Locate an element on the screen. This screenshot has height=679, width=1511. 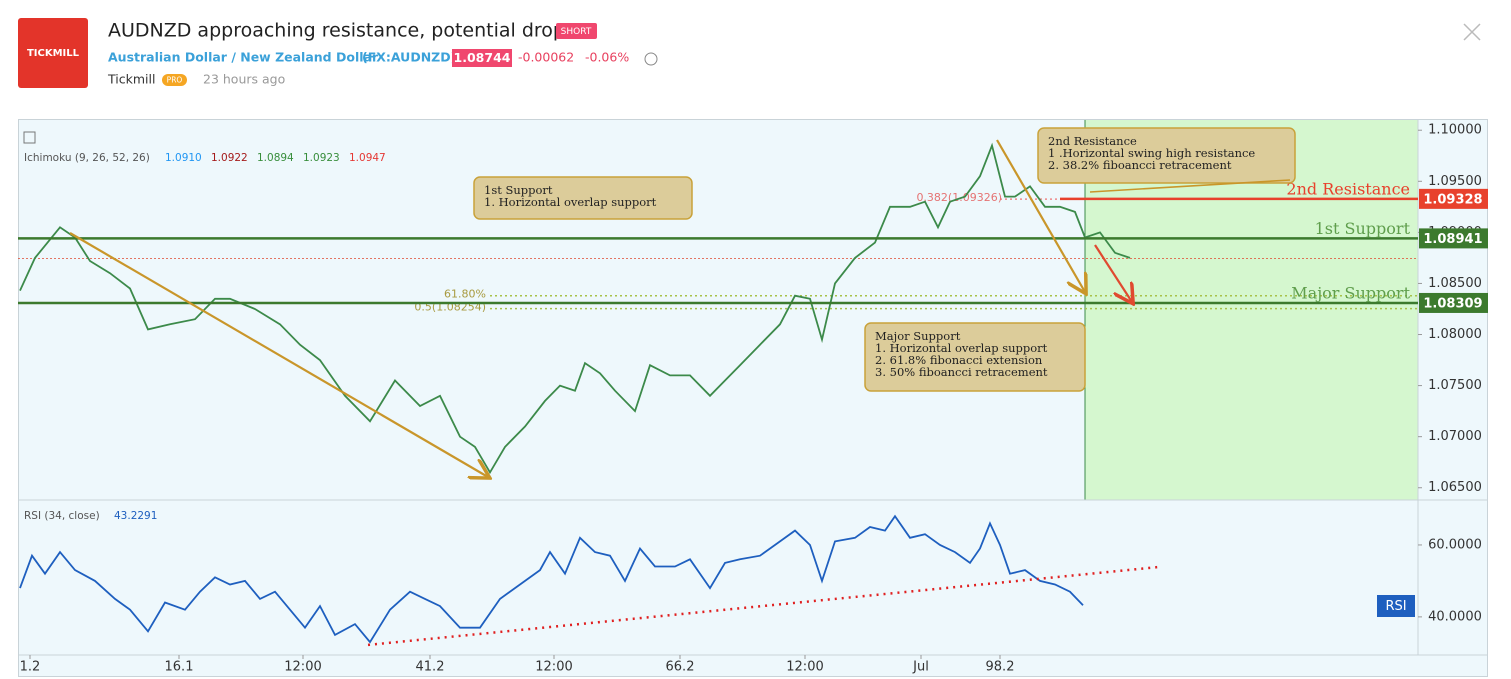
alert-icon is located at coordinates (651, 59).